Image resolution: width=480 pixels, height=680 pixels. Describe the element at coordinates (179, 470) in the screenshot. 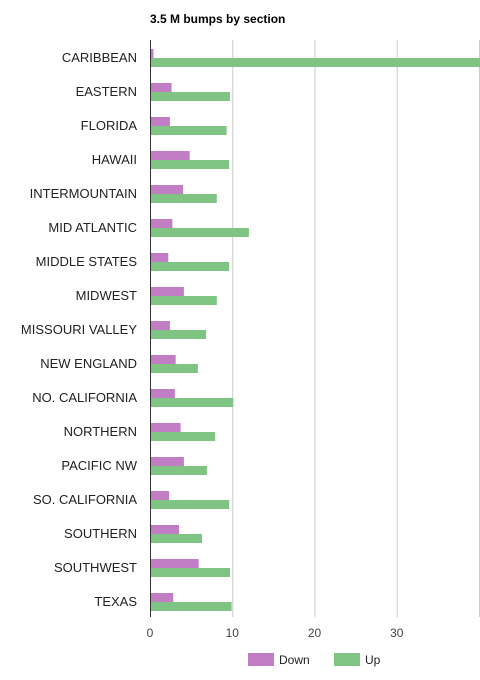

I see `bar-up-pacific-nw` at that location.